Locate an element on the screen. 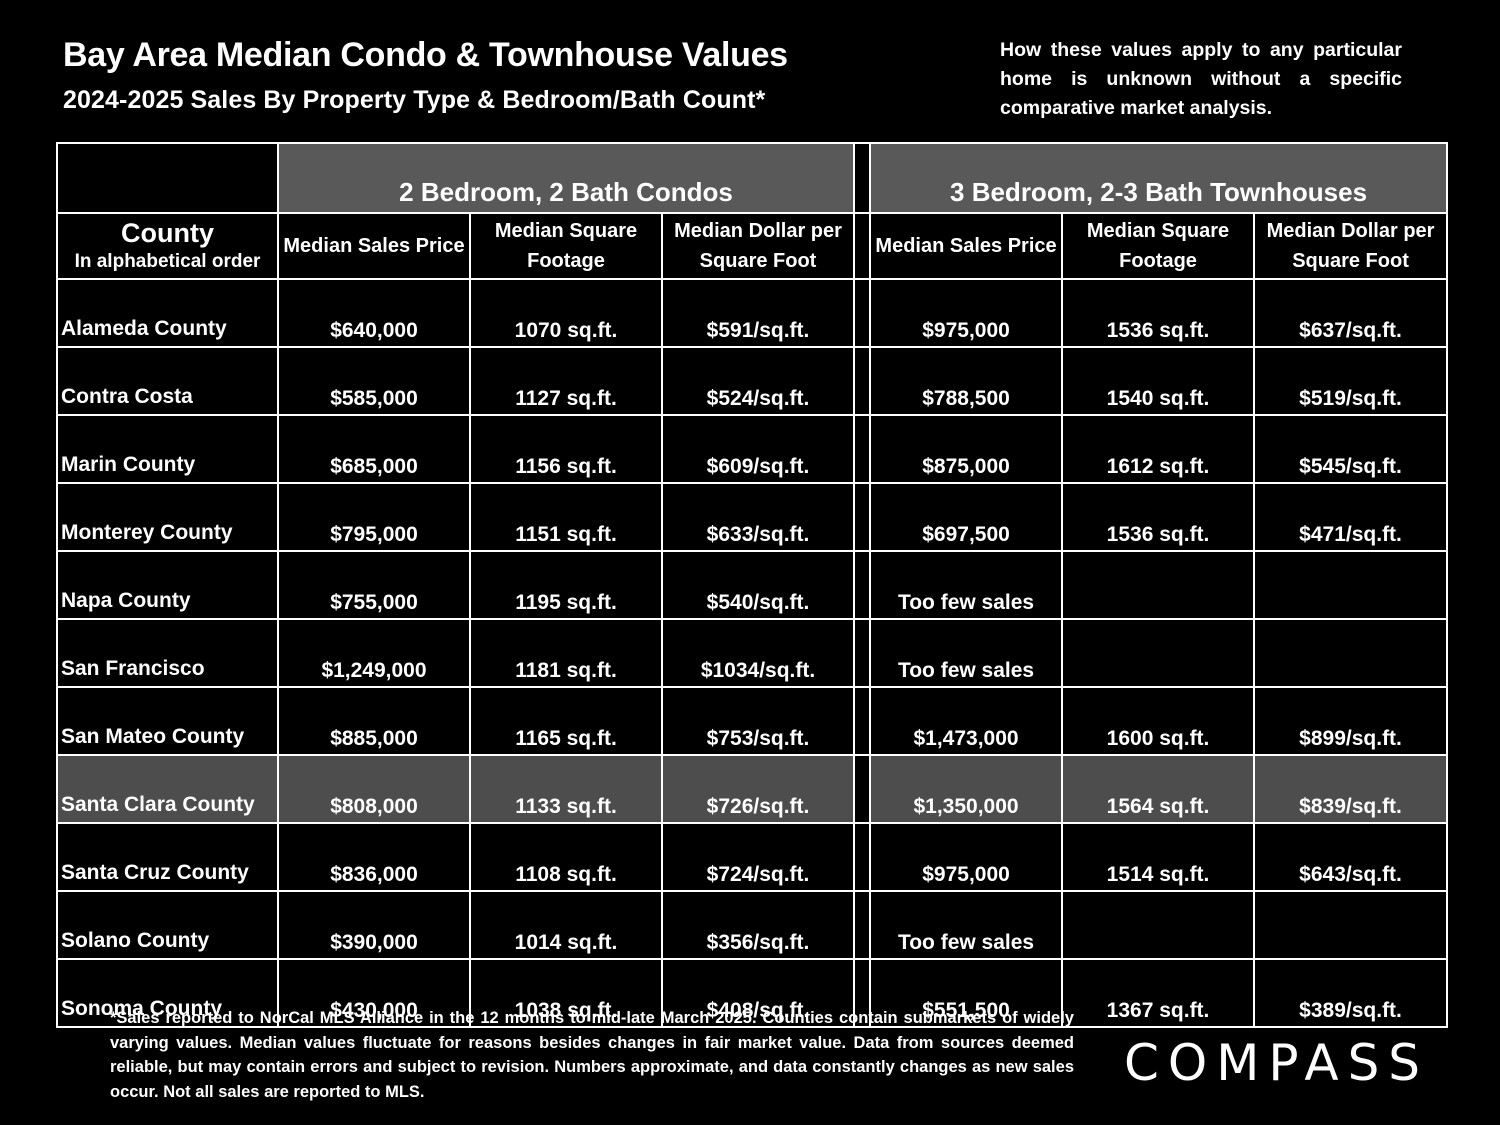 The height and width of the screenshot is (1125, 1500). townhouse-sqft-cell: 1612 sq.ft. is located at coordinates (1158, 449).